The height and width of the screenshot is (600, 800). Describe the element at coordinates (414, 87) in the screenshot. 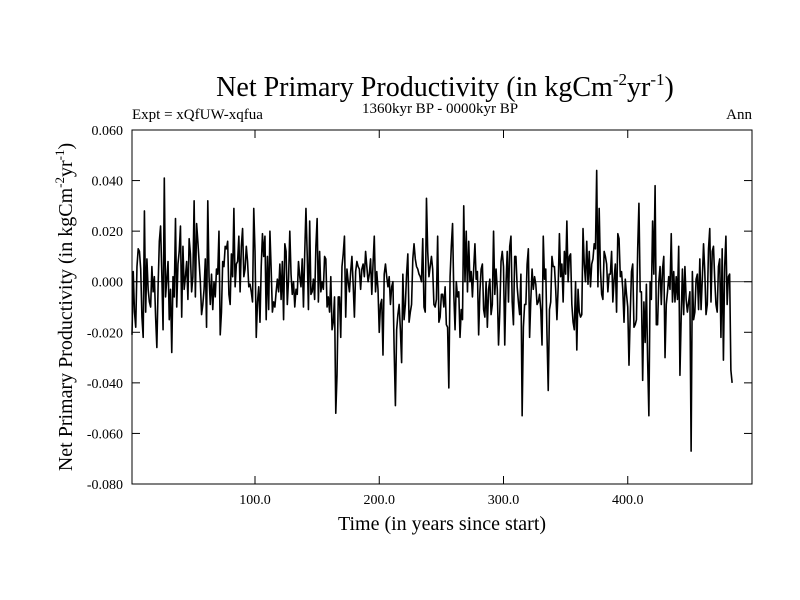

I see `title-main: Net Primary Productivity (in kgCm` at that location.